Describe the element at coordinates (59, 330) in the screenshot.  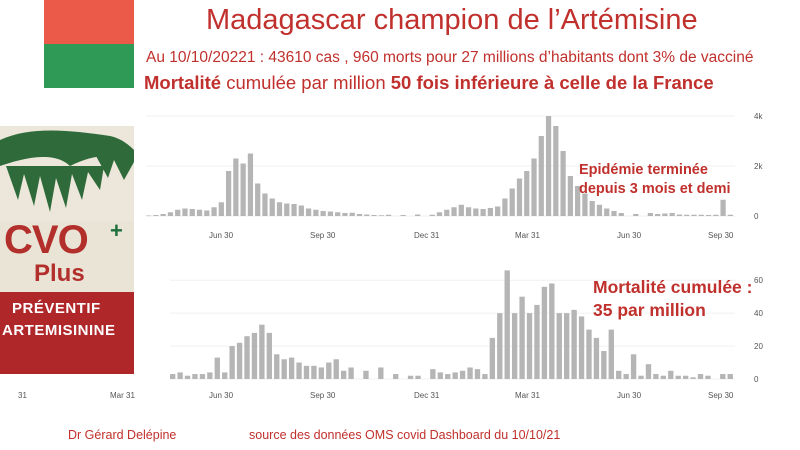
I see `product-band-line2: ARTEMISININE` at that location.